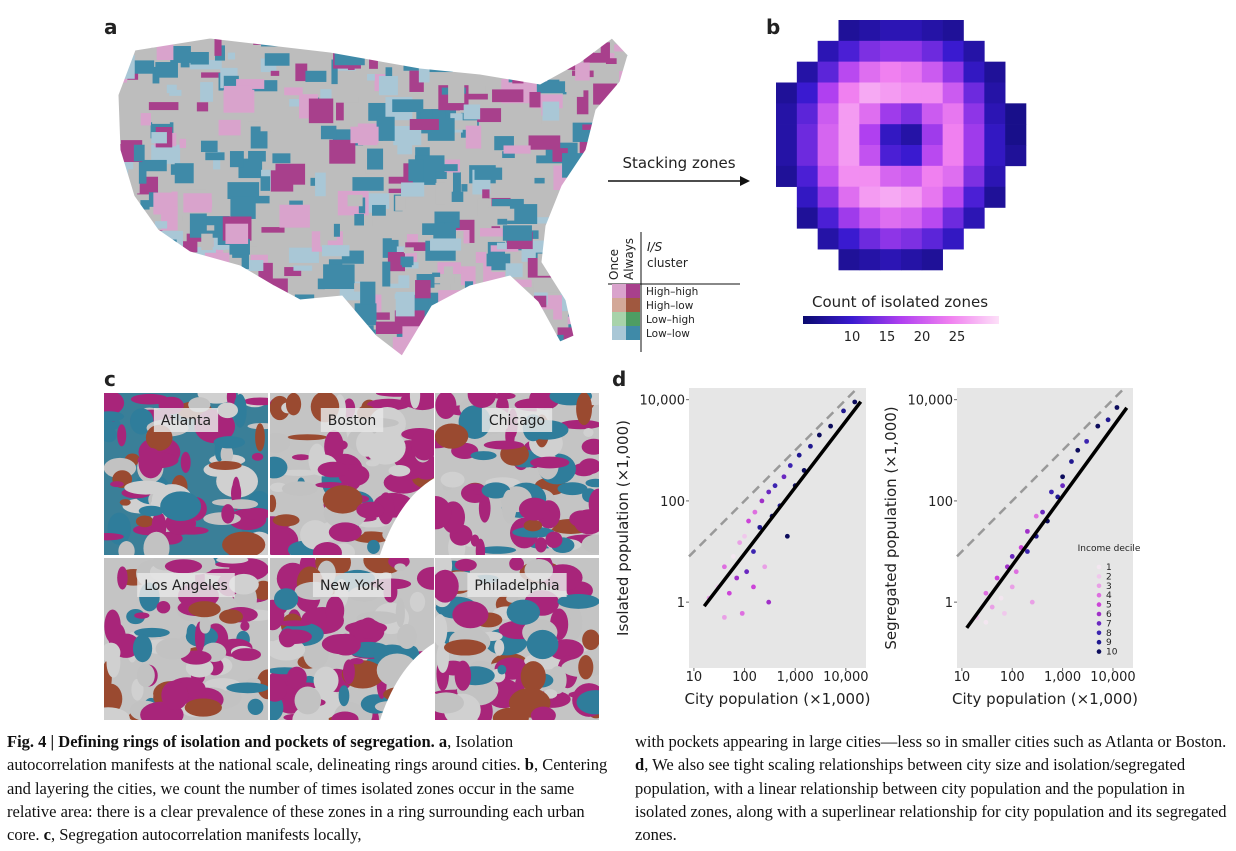  I want to click on legend-label: Low–low, so click(668, 334).